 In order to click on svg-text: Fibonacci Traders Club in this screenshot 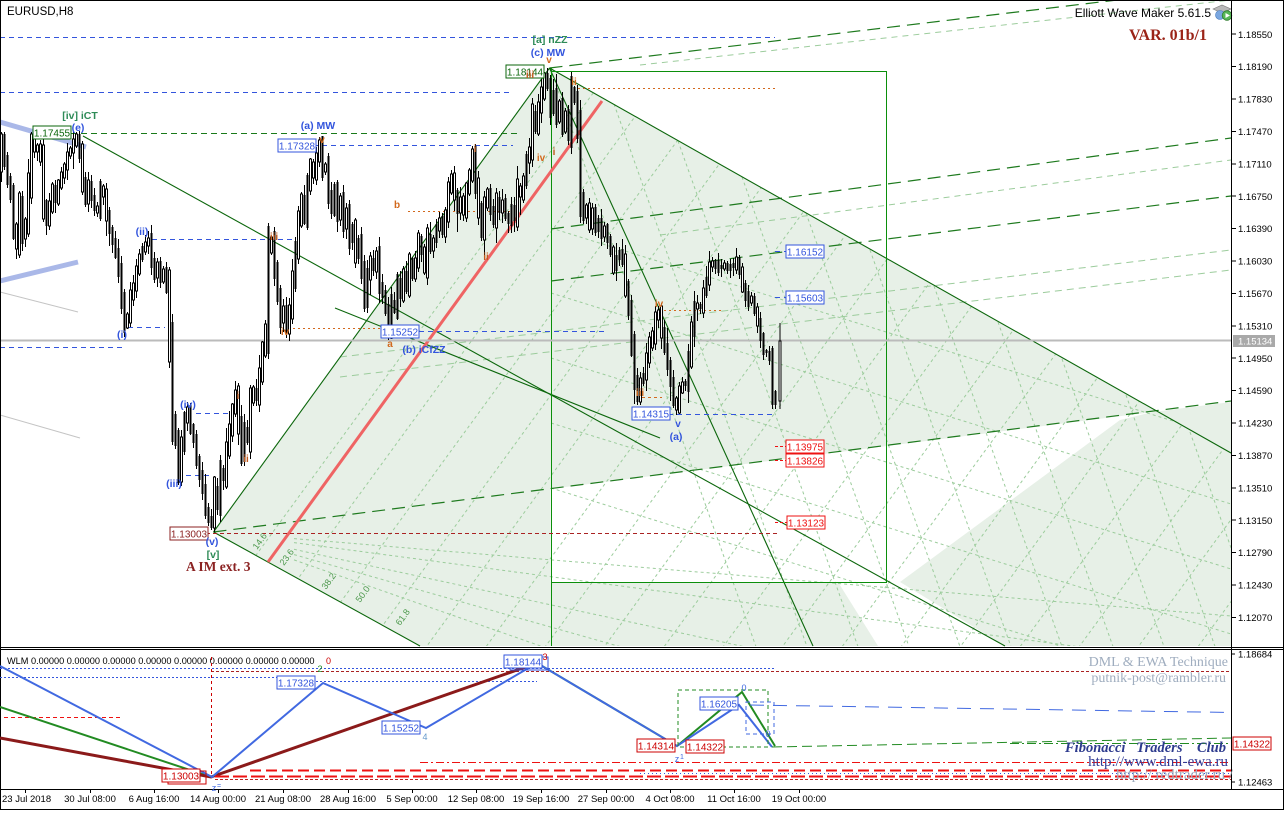, I will do `click(1145, 748)`.